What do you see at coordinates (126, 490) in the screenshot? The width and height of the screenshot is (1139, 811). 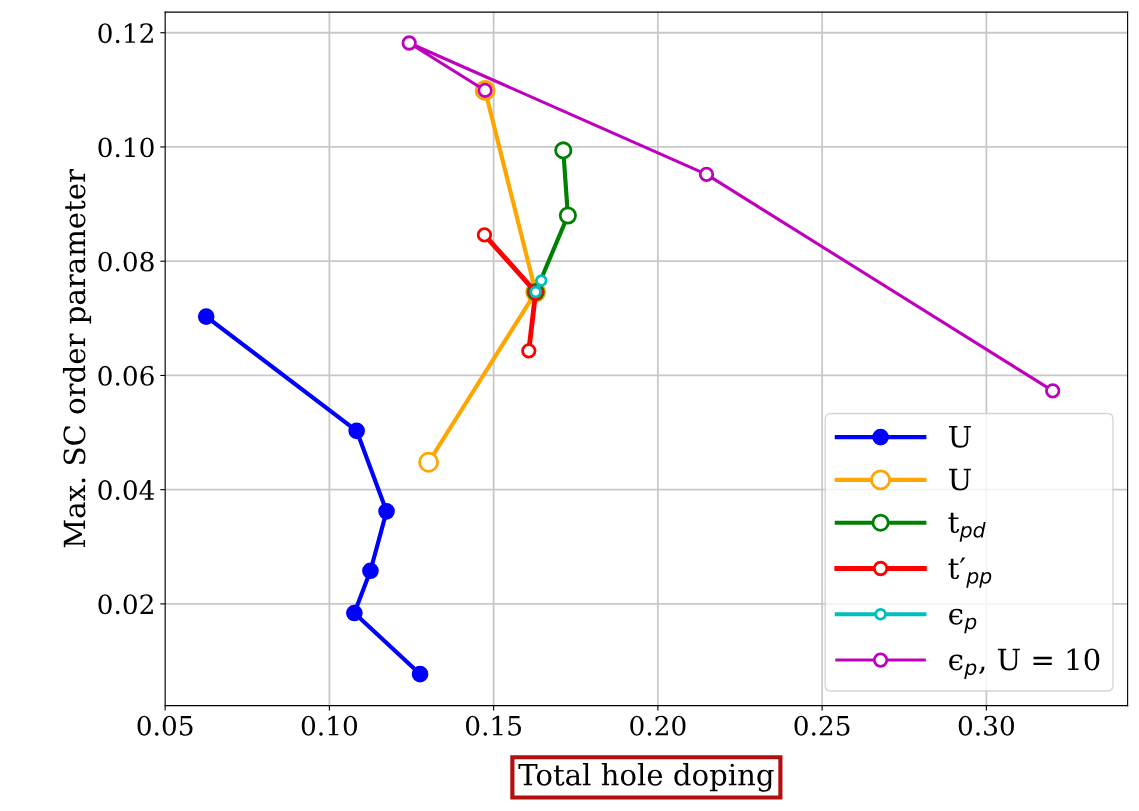 I see `y-tick-label: 0.04` at bounding box center [126, 490].